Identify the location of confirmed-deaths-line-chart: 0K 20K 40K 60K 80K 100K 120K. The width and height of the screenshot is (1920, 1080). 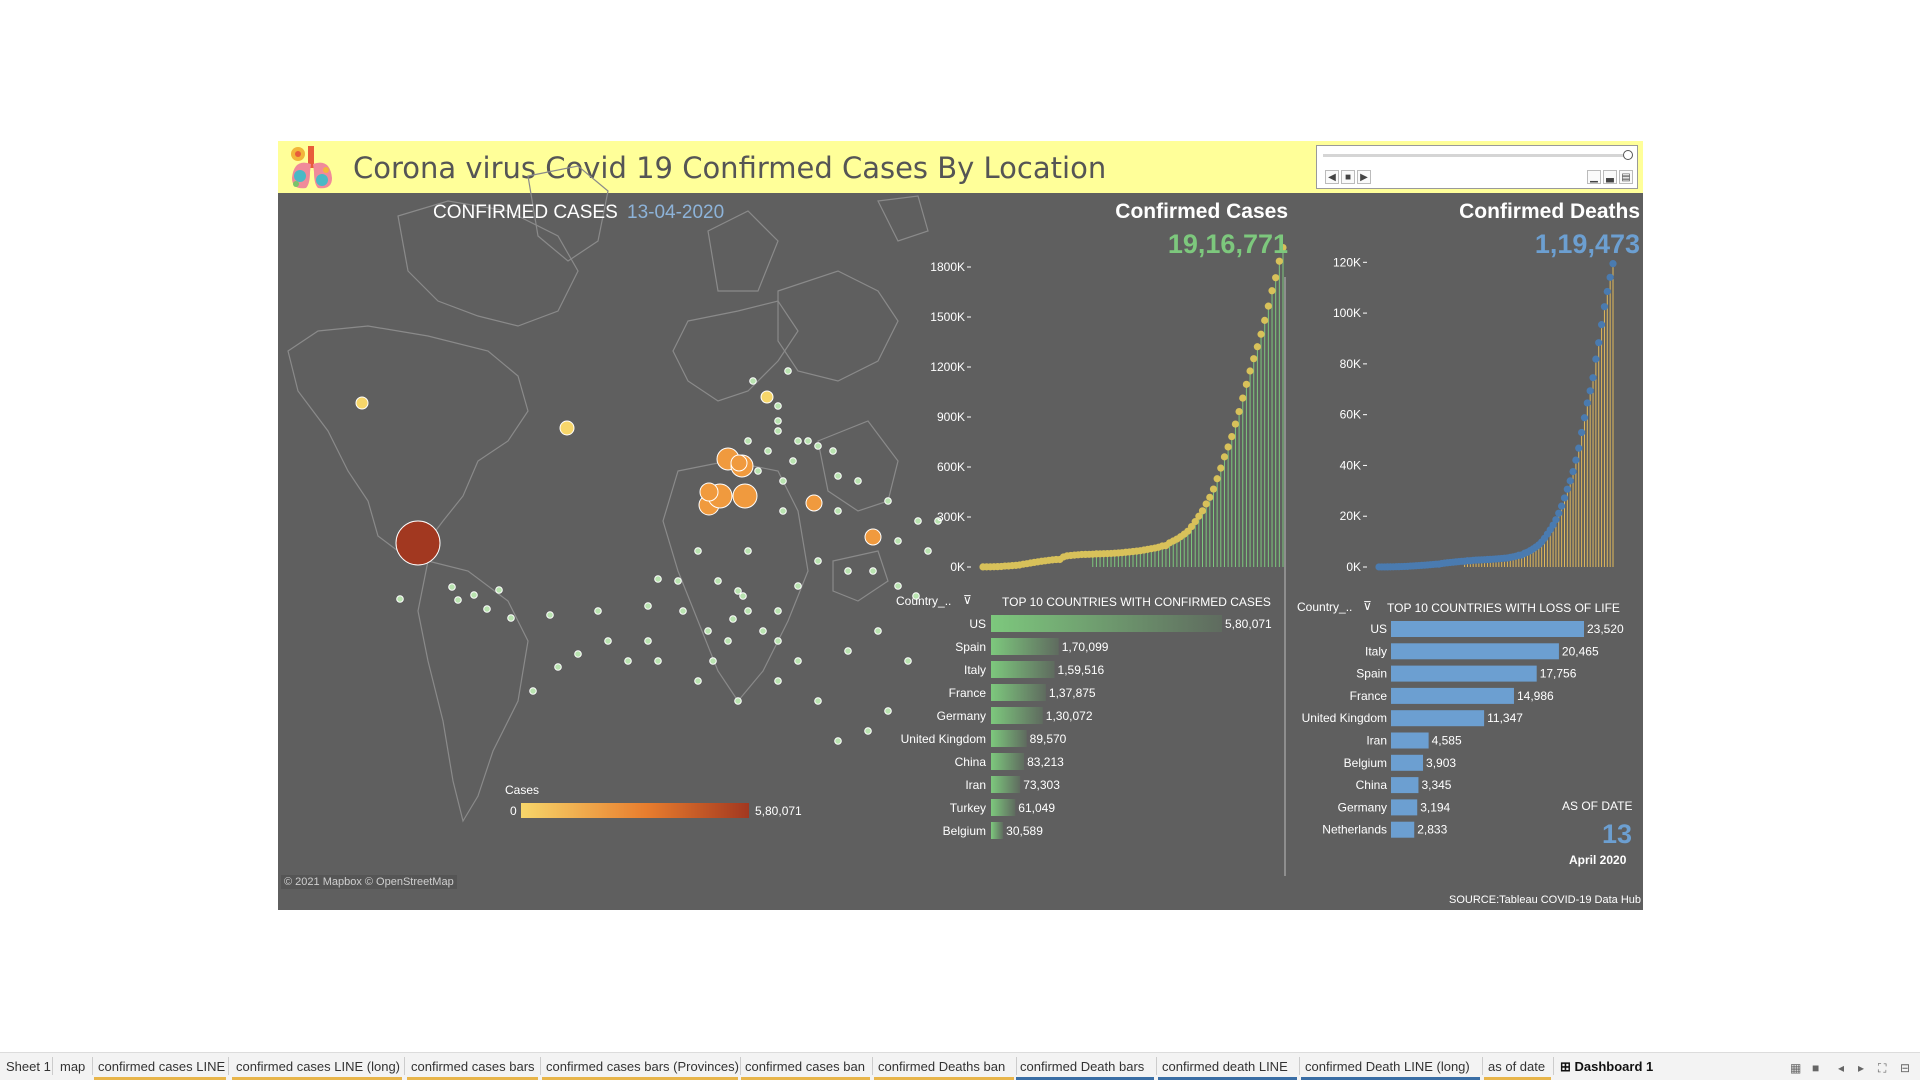
(1475, 414).